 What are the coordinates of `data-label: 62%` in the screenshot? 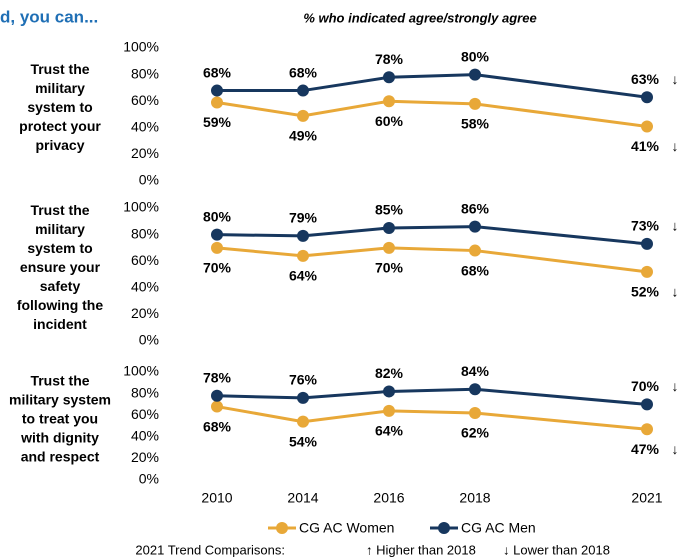 It's located at (475, 433).